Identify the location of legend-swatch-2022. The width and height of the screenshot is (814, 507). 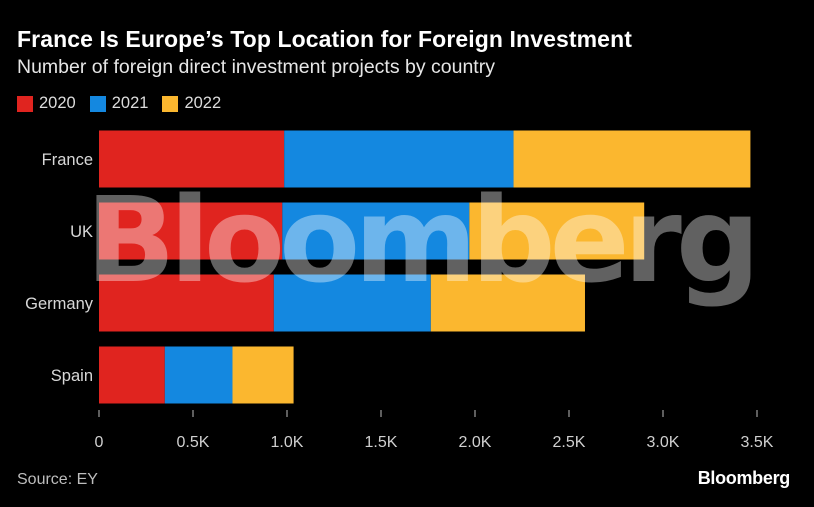
(170, 103).